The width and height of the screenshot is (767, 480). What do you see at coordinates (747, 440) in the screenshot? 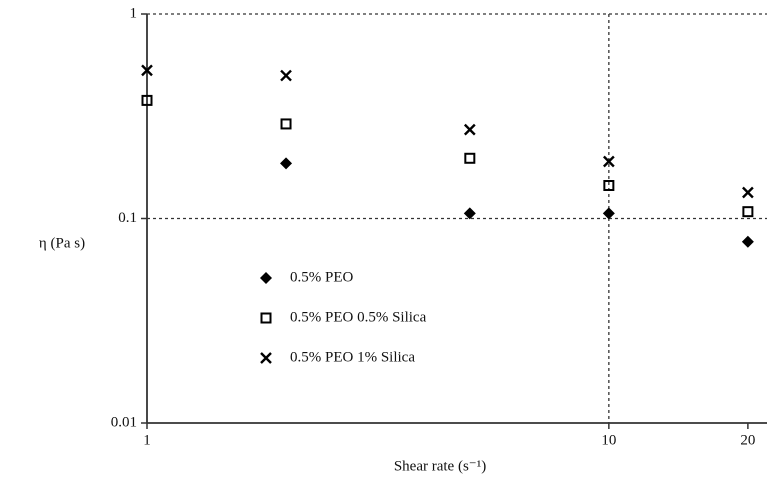
I see `x-tick-label: 20` at bounding box center [747, 440].